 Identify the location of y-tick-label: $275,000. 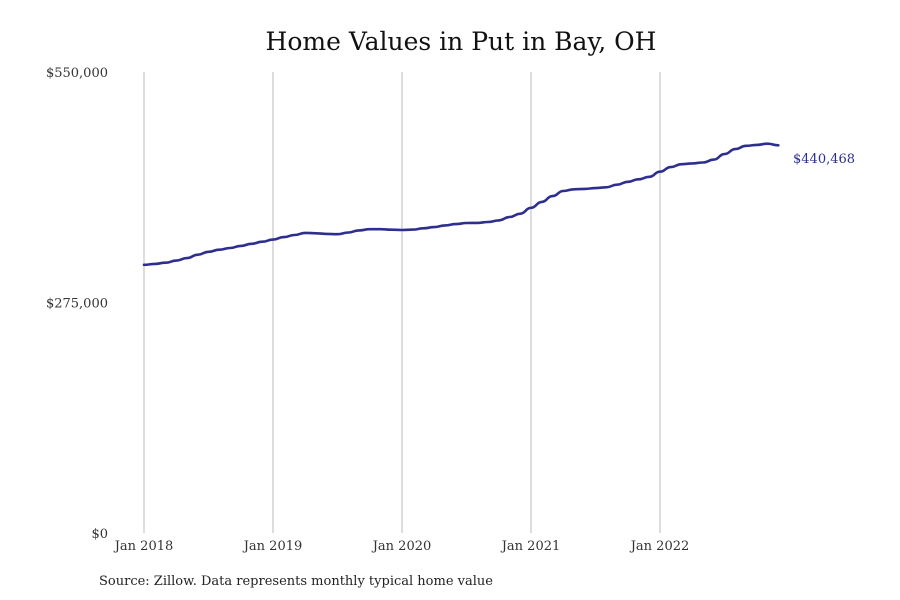
(77, 304).